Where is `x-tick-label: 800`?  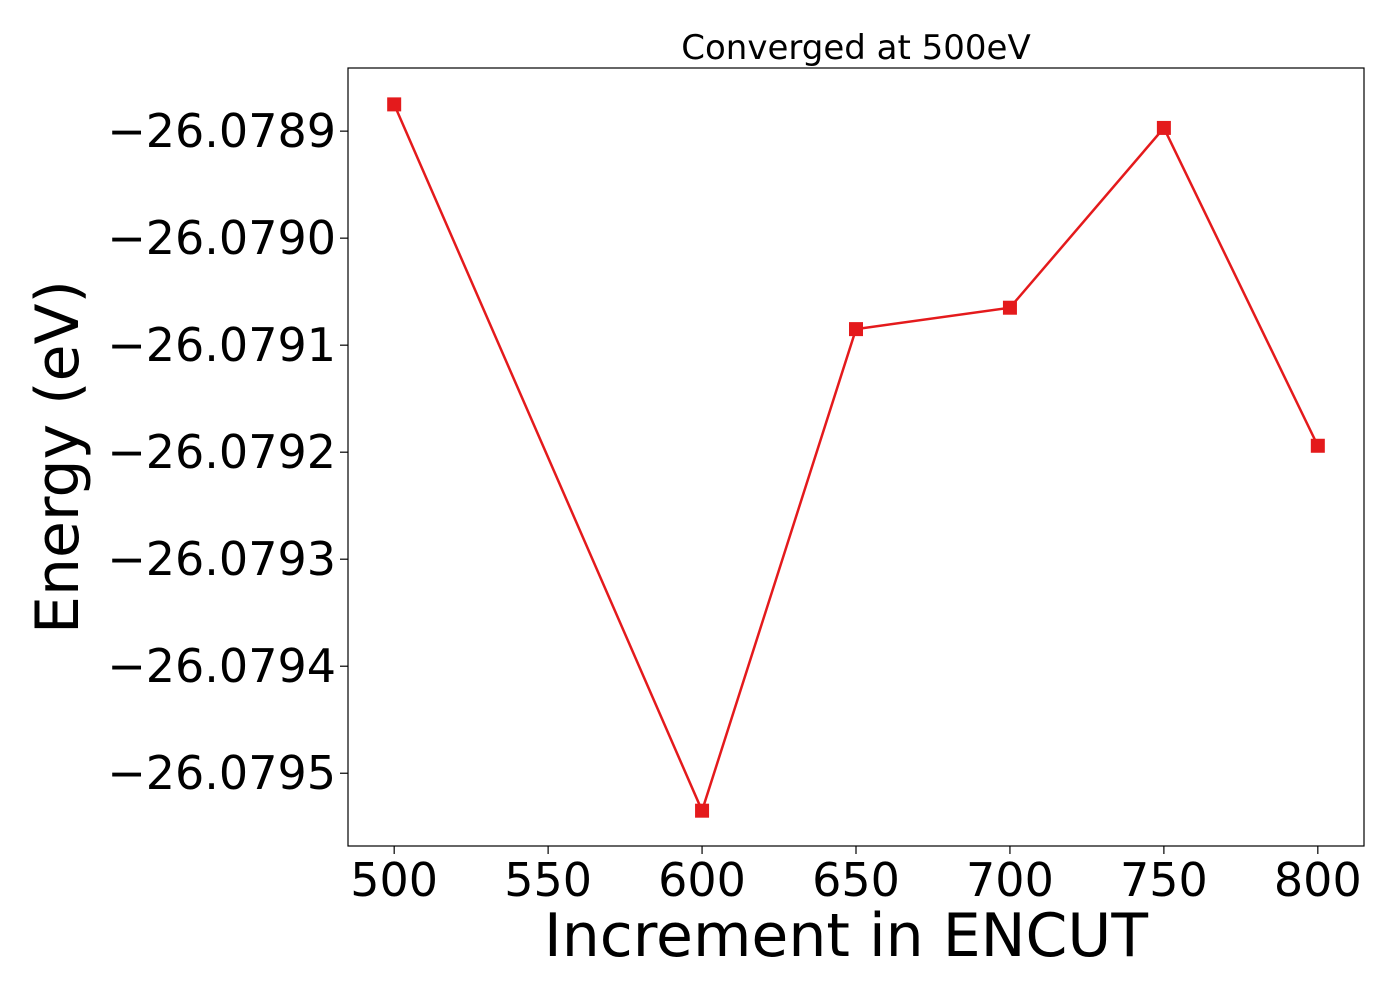 x-tick-label: 800 is located at coordinates (1318, 880).